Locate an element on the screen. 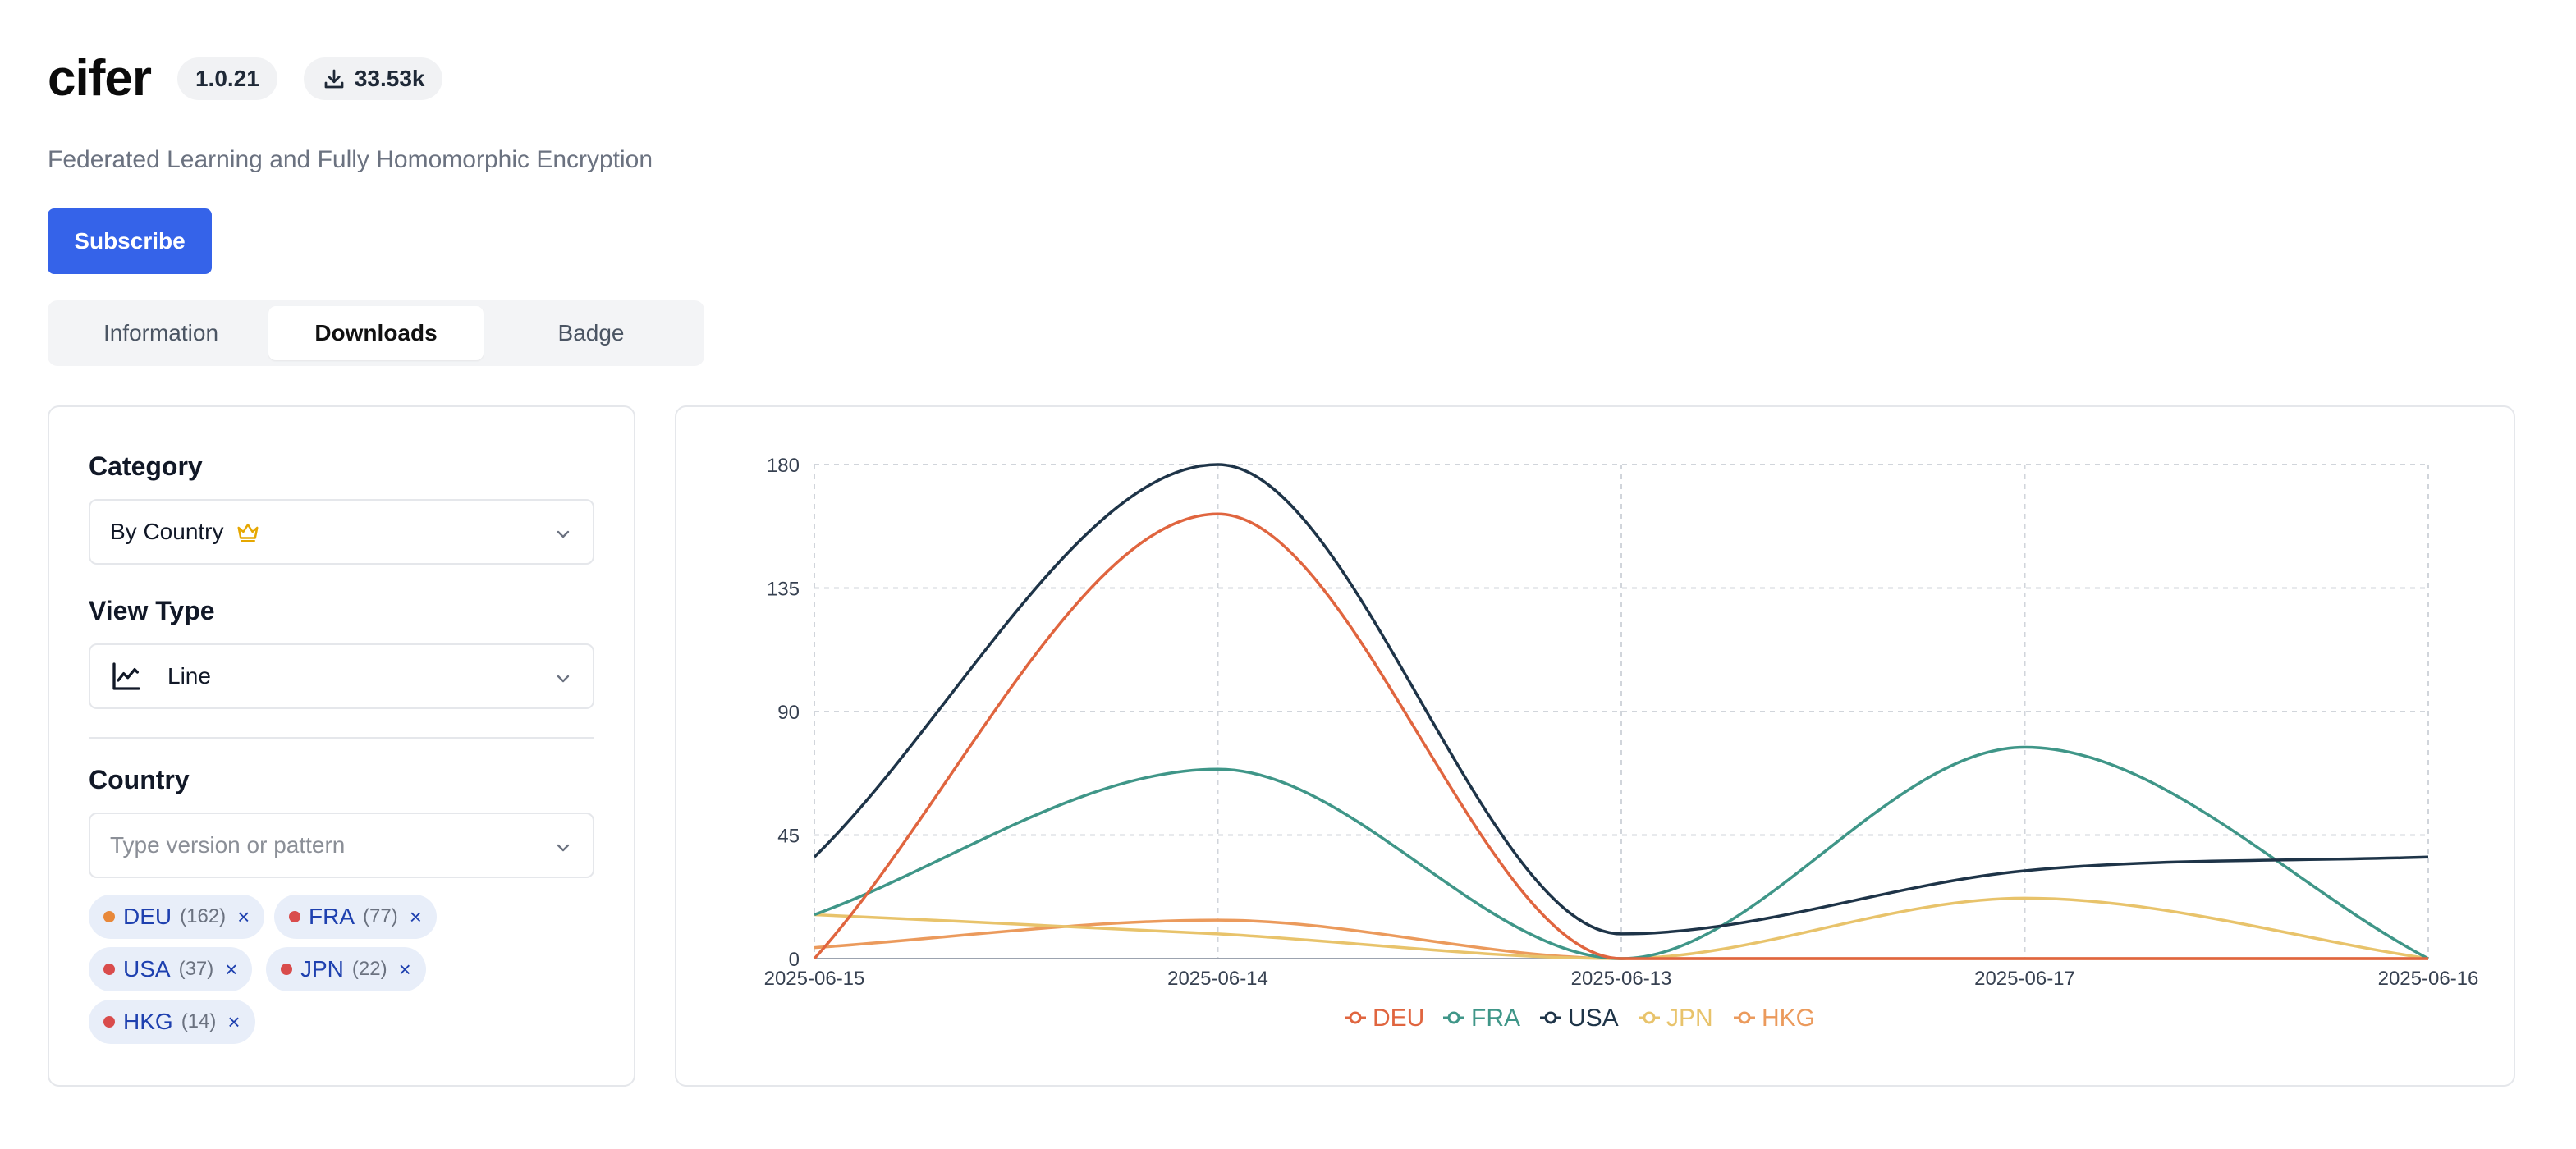 The height and width of the screenshot is (1149, 2576). chip-code: DEU is located at coordinates (148, 916).